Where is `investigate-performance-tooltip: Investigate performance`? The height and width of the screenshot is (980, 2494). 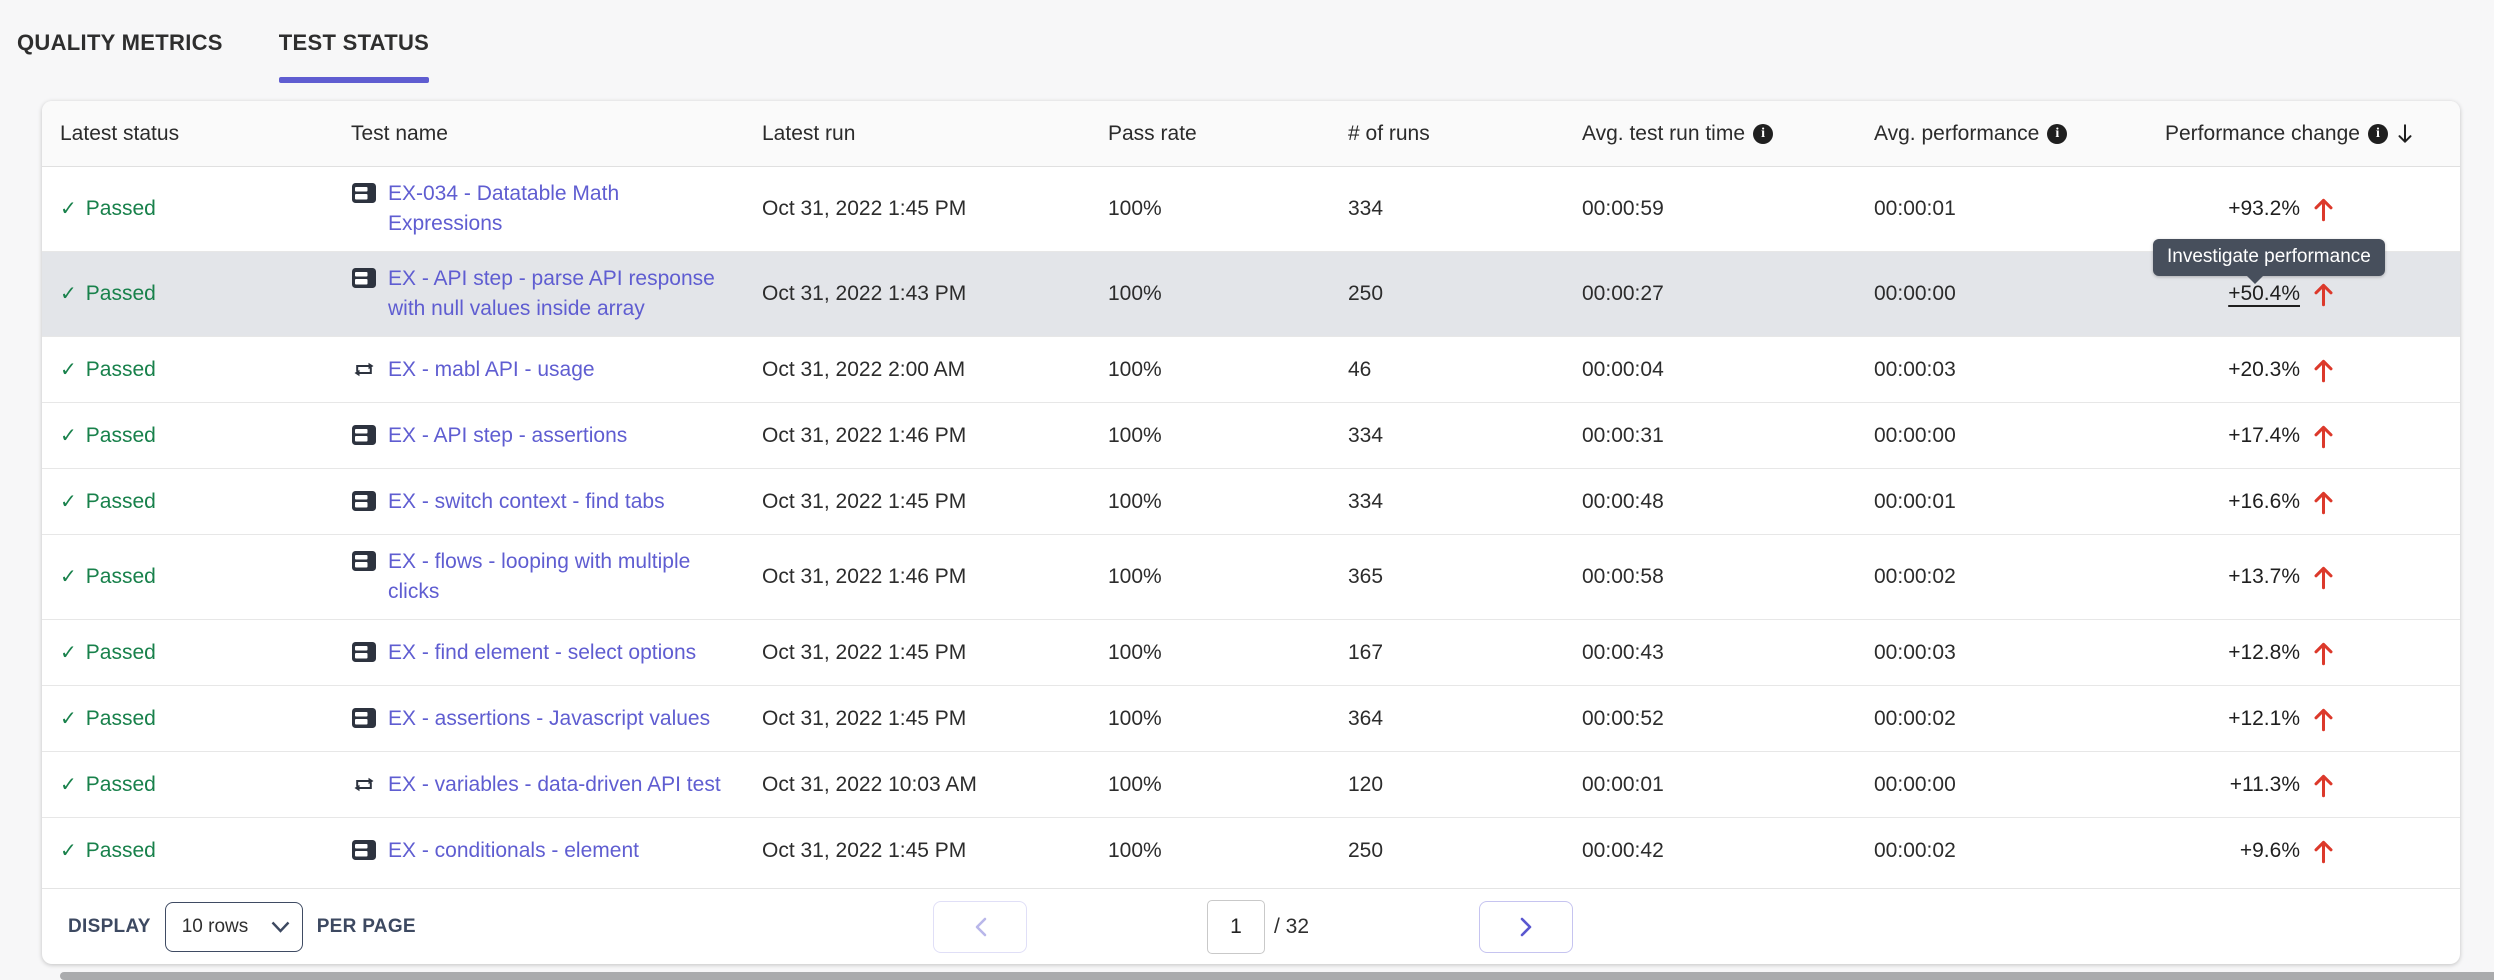 investigate-performance-tooltip: Investigate performance is located at coordinates (2269, 261).